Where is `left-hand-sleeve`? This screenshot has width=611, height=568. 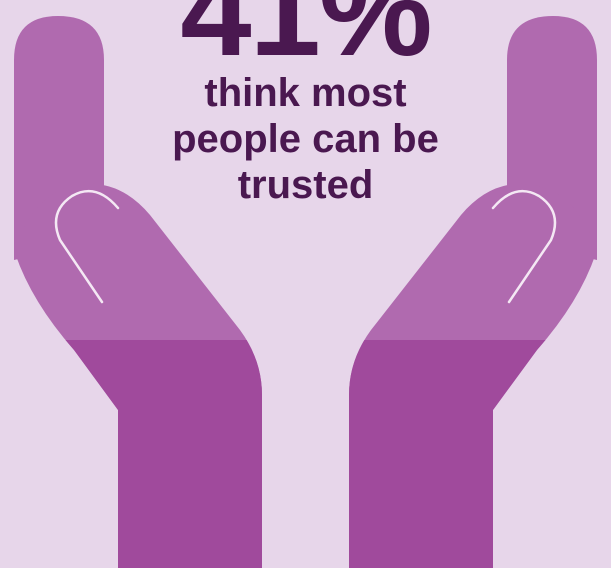 left-hand-sleeve is located at coordinates (163, 454).